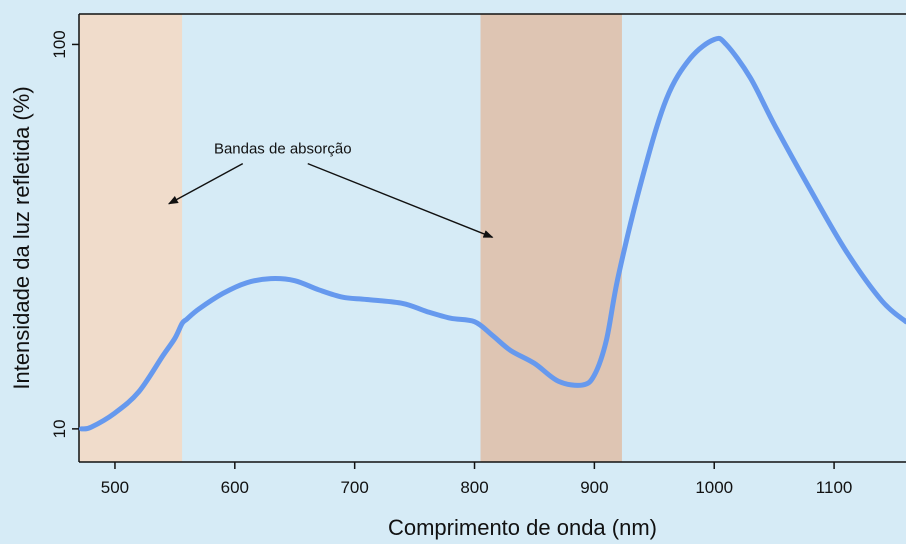  Describe the element at coordinates (283, 149) in the screenshot. I see `annotation-label: Bandas de absorção` at that location.